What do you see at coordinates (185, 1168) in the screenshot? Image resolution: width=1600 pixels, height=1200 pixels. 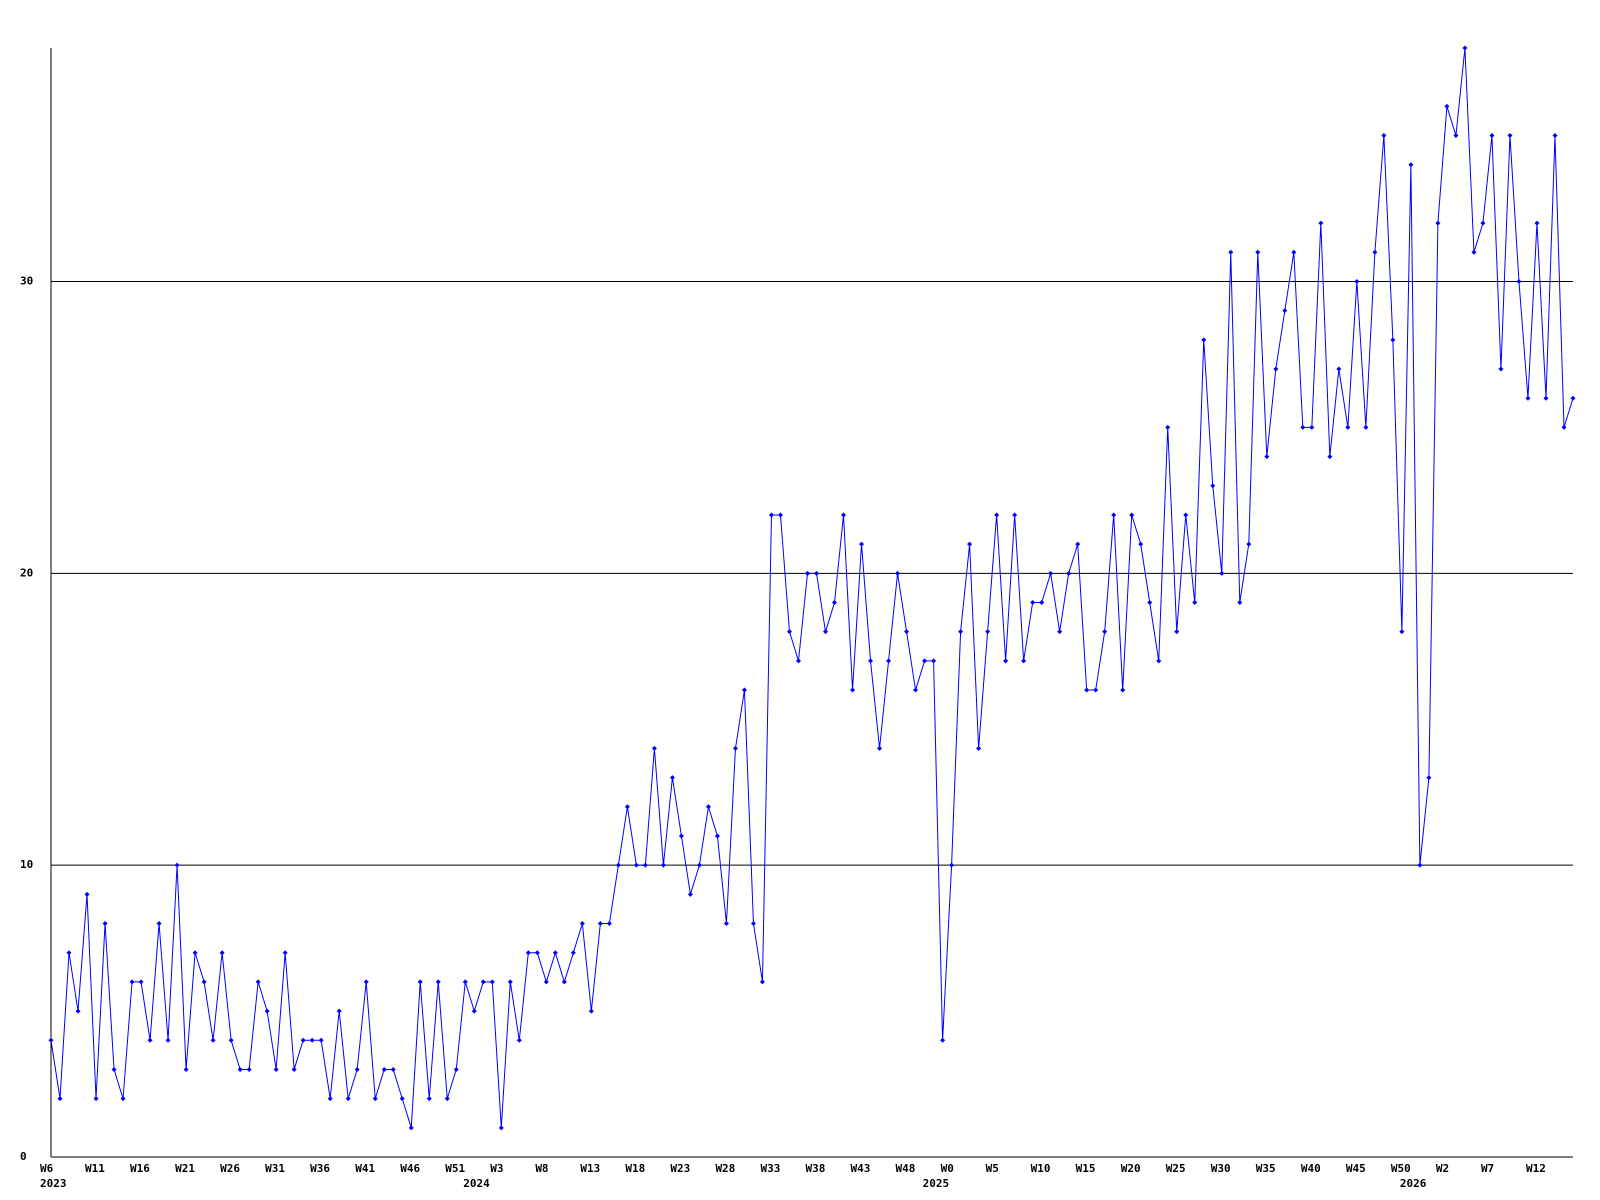 I see `x-tick-label: W21` at bounding box center [185, 1168].